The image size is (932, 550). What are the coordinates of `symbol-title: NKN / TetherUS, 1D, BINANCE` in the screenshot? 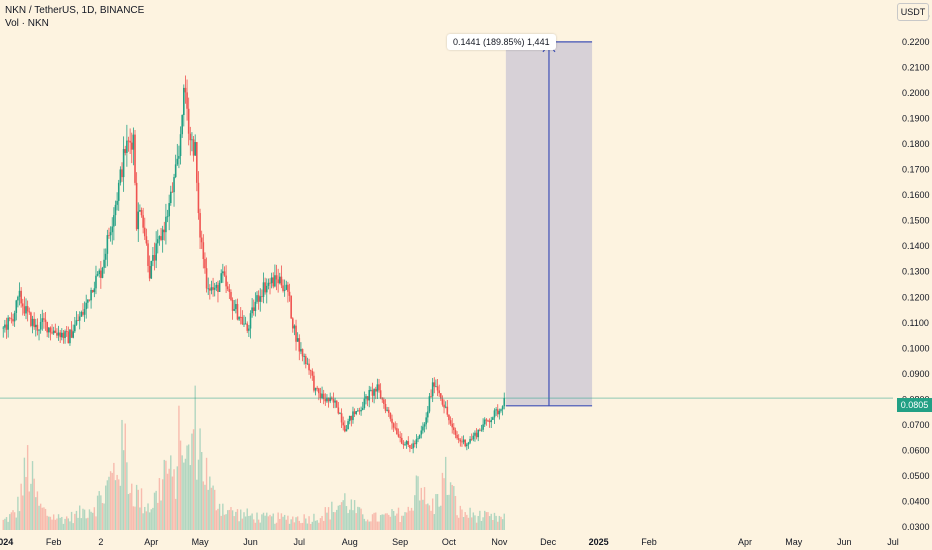 It's located at (75, 10).